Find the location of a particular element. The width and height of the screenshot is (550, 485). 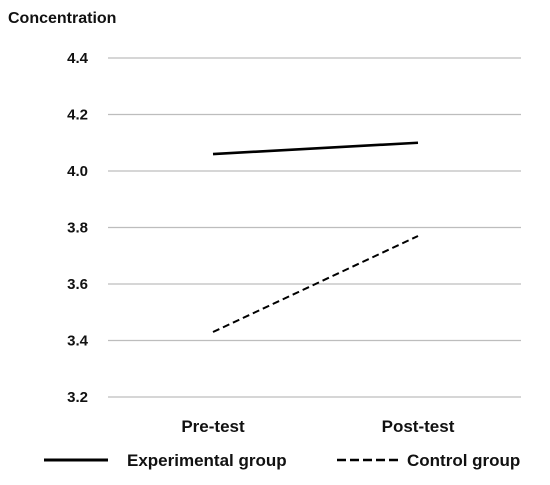

series-lines is located at coordinates (315, 237).